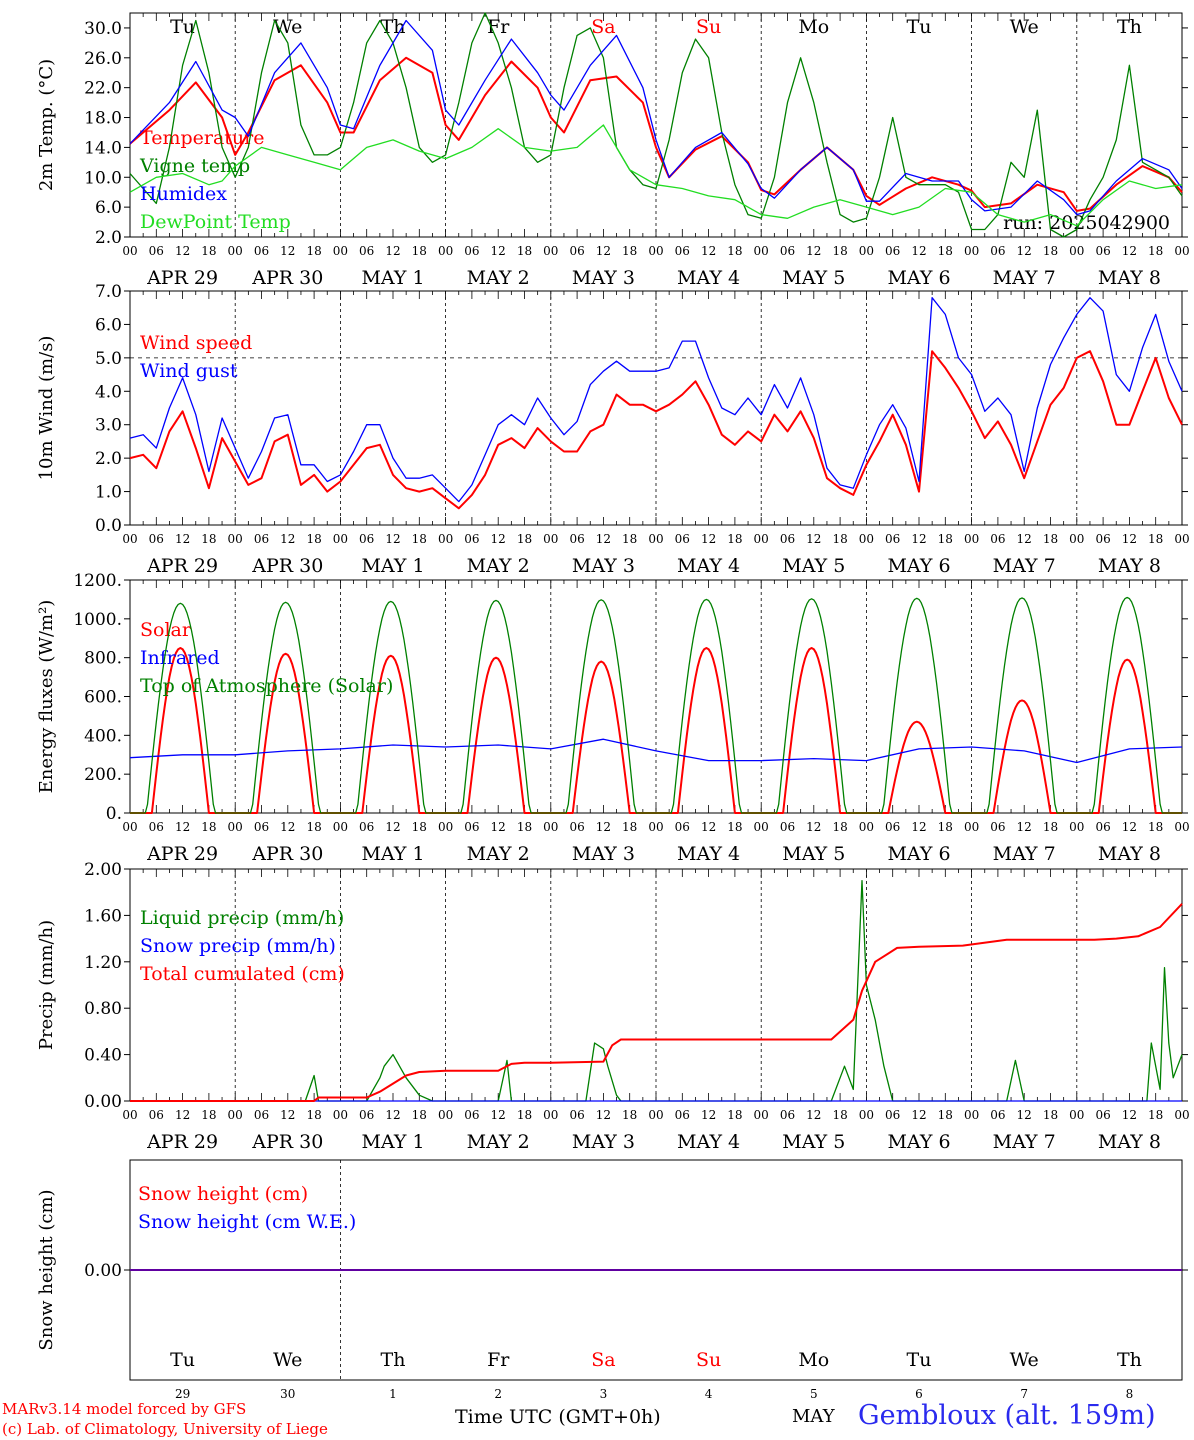 The height and width of the screenshot is (1440, 1194). I want to click on y-tick-label: 2.0, so click(108, 459).